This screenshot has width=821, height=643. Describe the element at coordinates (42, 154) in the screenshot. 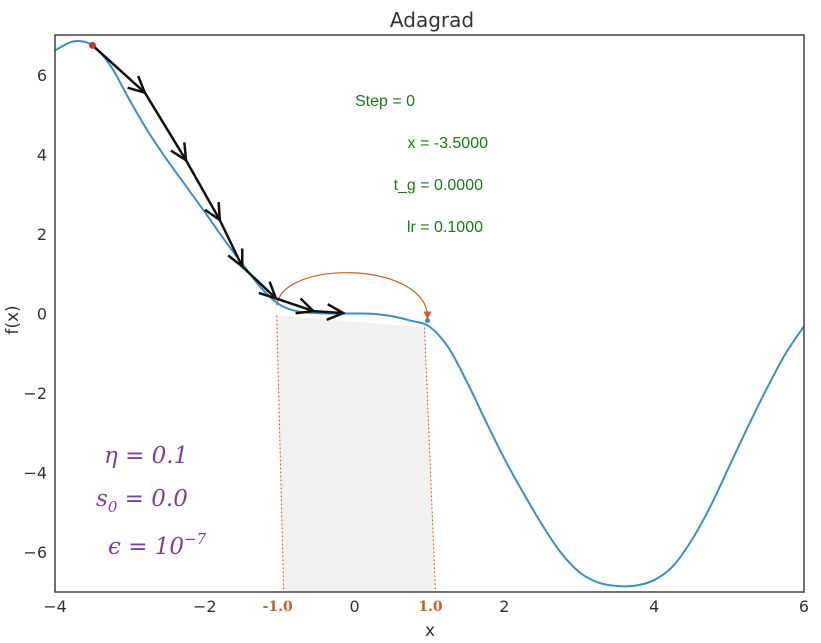

I see `y-tick-label: 4` at that location.